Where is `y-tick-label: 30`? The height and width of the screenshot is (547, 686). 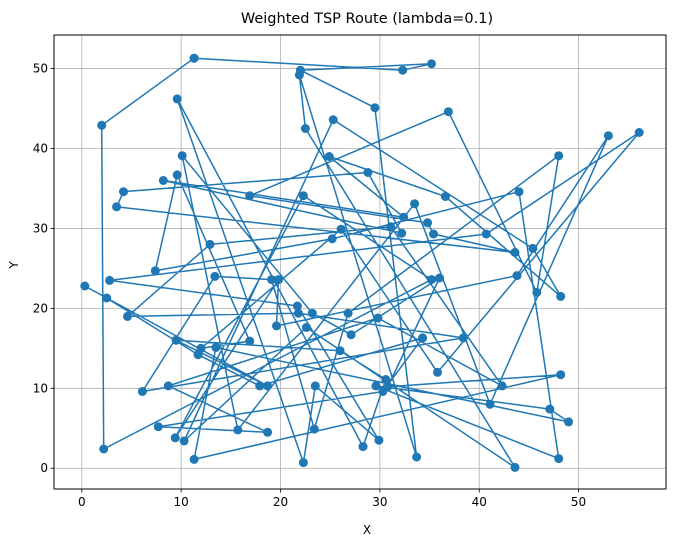
y-tick-label: 30 is located at coordinates (40, 228).